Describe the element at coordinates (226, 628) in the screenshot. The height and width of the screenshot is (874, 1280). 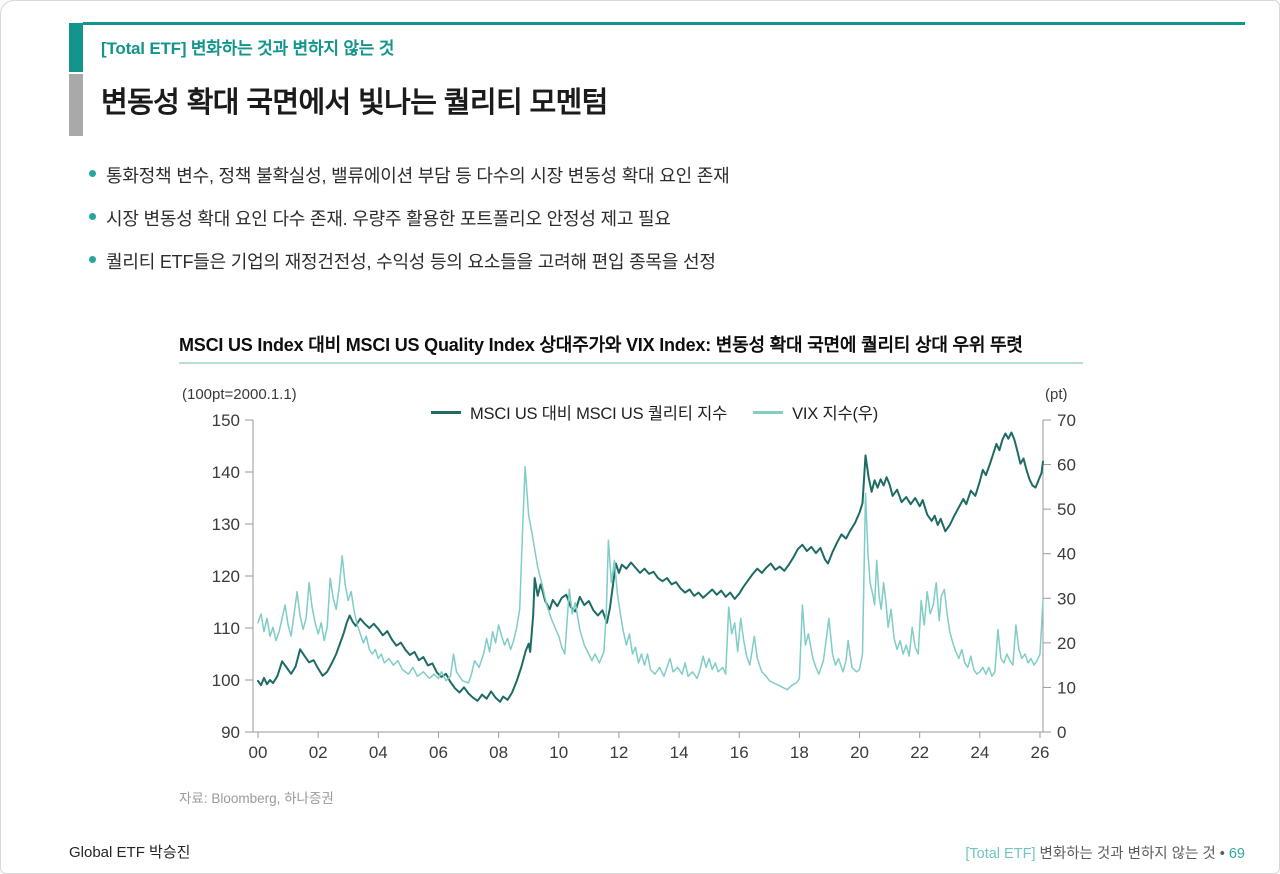
I see `left-axis-tick-label: 110` at that location.